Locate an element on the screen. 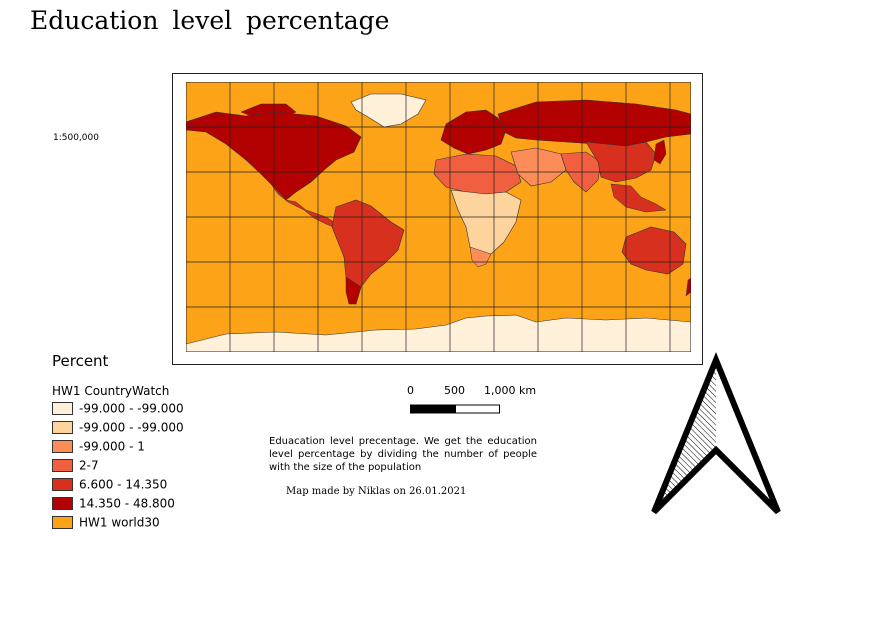 Image resolution: width=876 pixels, height=620 pixels. scale-bar-graphic is located at coordinates (455, 409).